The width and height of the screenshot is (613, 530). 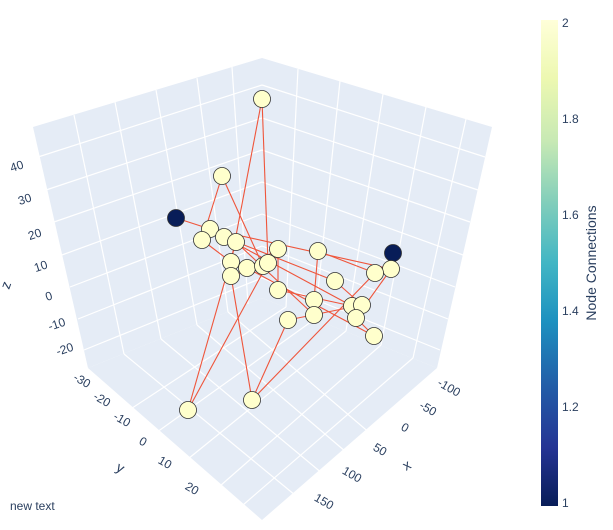 I want to click on x-tick-label: 150, so click(x=324, y=501).